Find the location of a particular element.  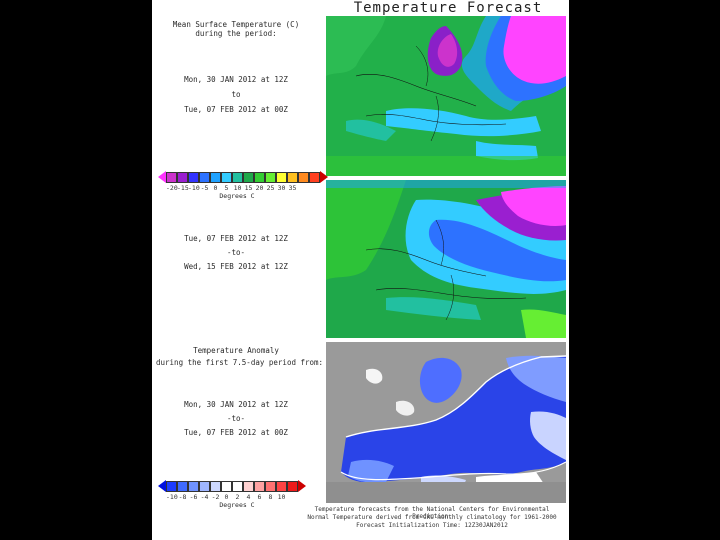

anomaly-colorbar-tick-label: -6 is located at coordinates (193, 497).